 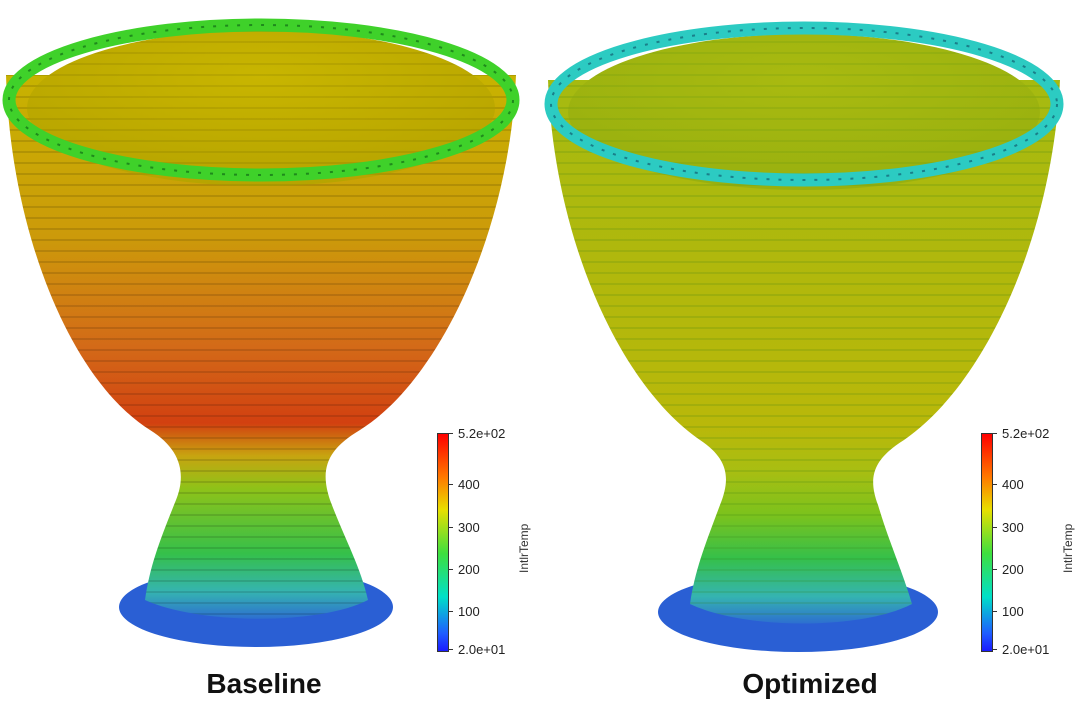 I want to click on optimized-caption: Optimized, so click(x=810, y=683).